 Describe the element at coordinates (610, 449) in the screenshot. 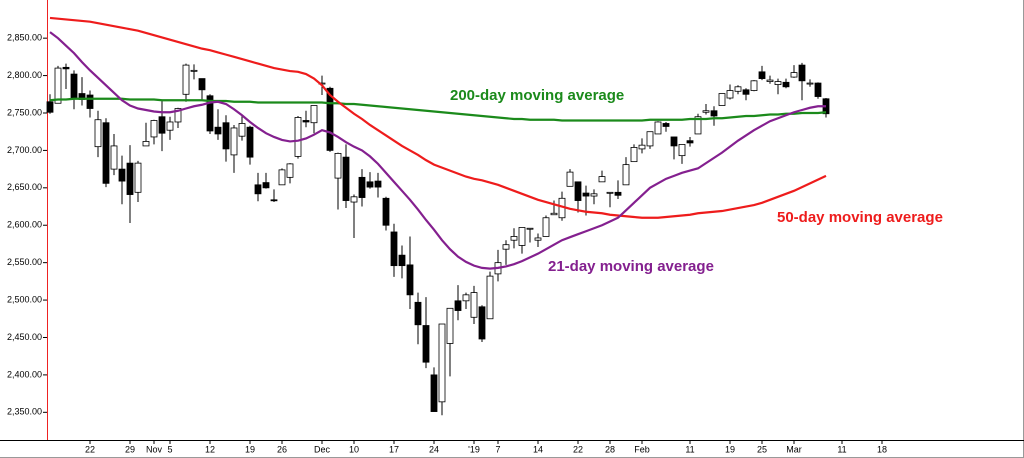

I see `x-tick-label: 28` at that location.